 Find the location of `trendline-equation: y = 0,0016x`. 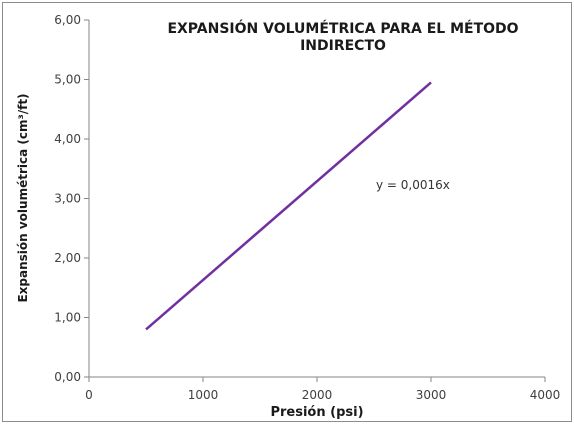

trendline-equation: y = 0,0016x is located at coordinates (413, 185).